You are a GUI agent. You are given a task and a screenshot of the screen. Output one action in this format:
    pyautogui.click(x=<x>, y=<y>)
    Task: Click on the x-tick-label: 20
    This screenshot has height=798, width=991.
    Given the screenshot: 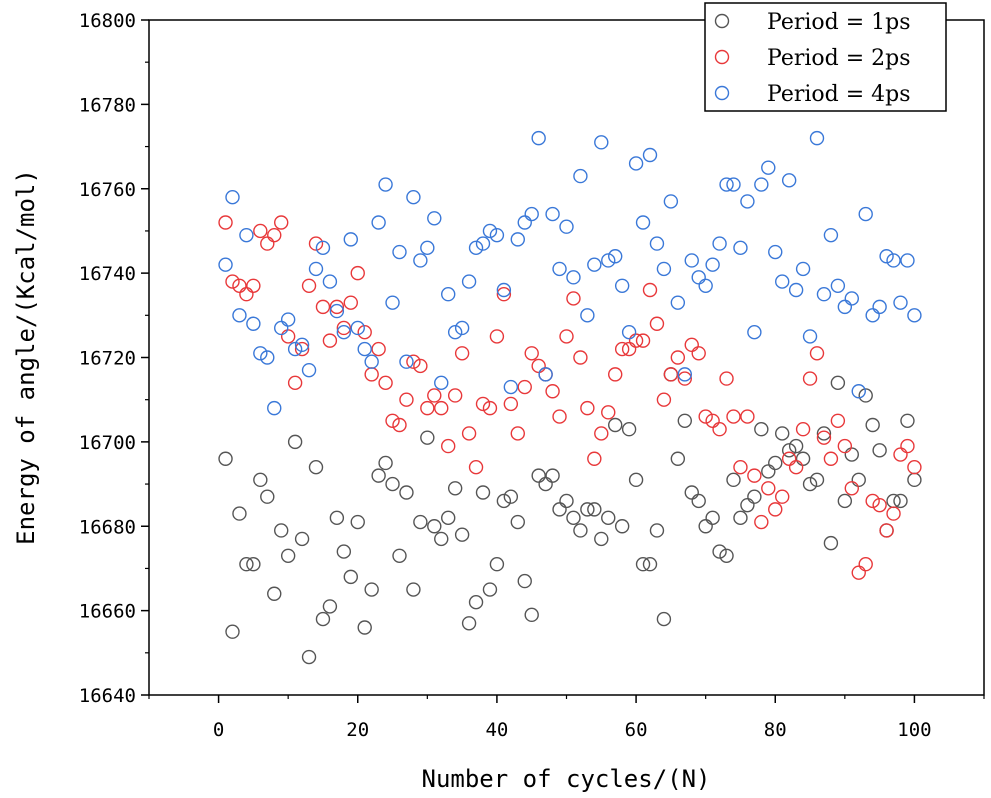 What is the action you would take?
    pyautogui.click(x=357, y=730)
    